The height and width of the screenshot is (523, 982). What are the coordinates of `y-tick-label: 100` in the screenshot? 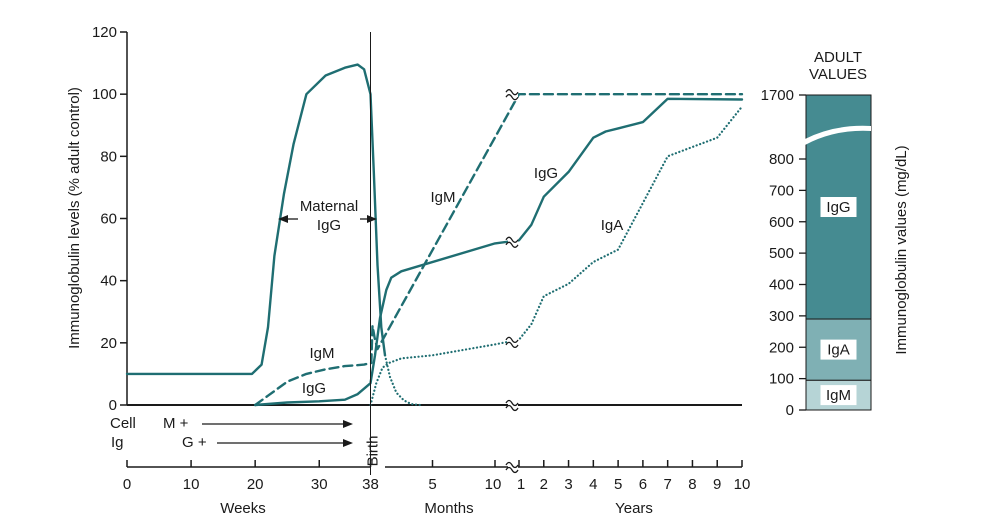 It's located at (104, 94).